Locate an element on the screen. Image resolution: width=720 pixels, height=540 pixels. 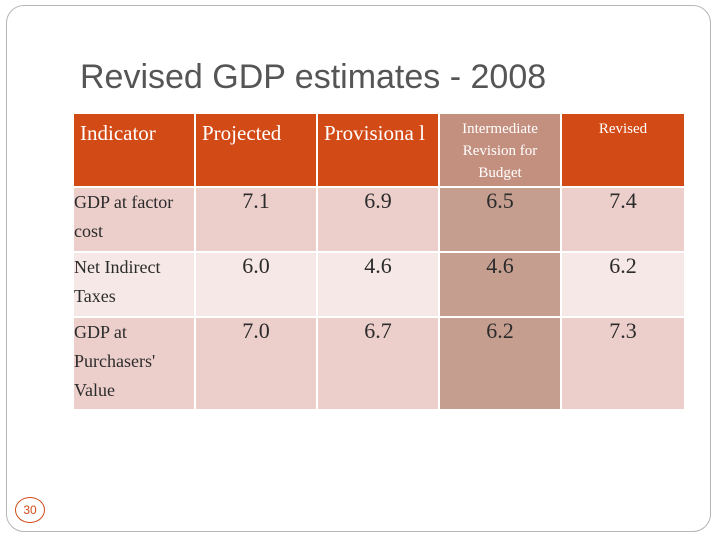
column-header-indicator: Indicator is located at coordinates (134, 150).